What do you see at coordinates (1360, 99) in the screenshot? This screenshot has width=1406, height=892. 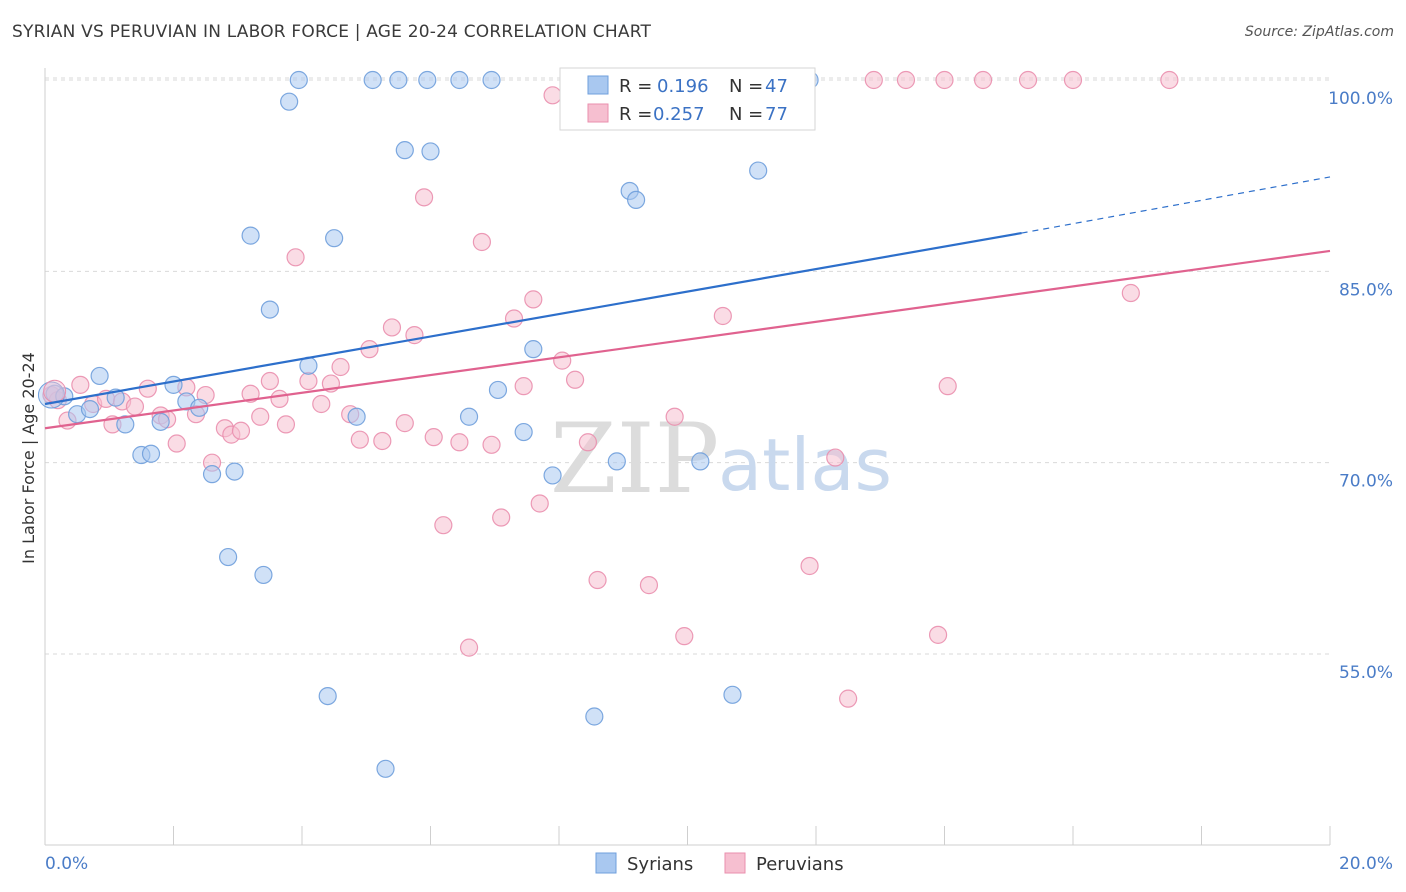 I see `y-tick-label: 100.0%` at bounding box center [1360, 99].